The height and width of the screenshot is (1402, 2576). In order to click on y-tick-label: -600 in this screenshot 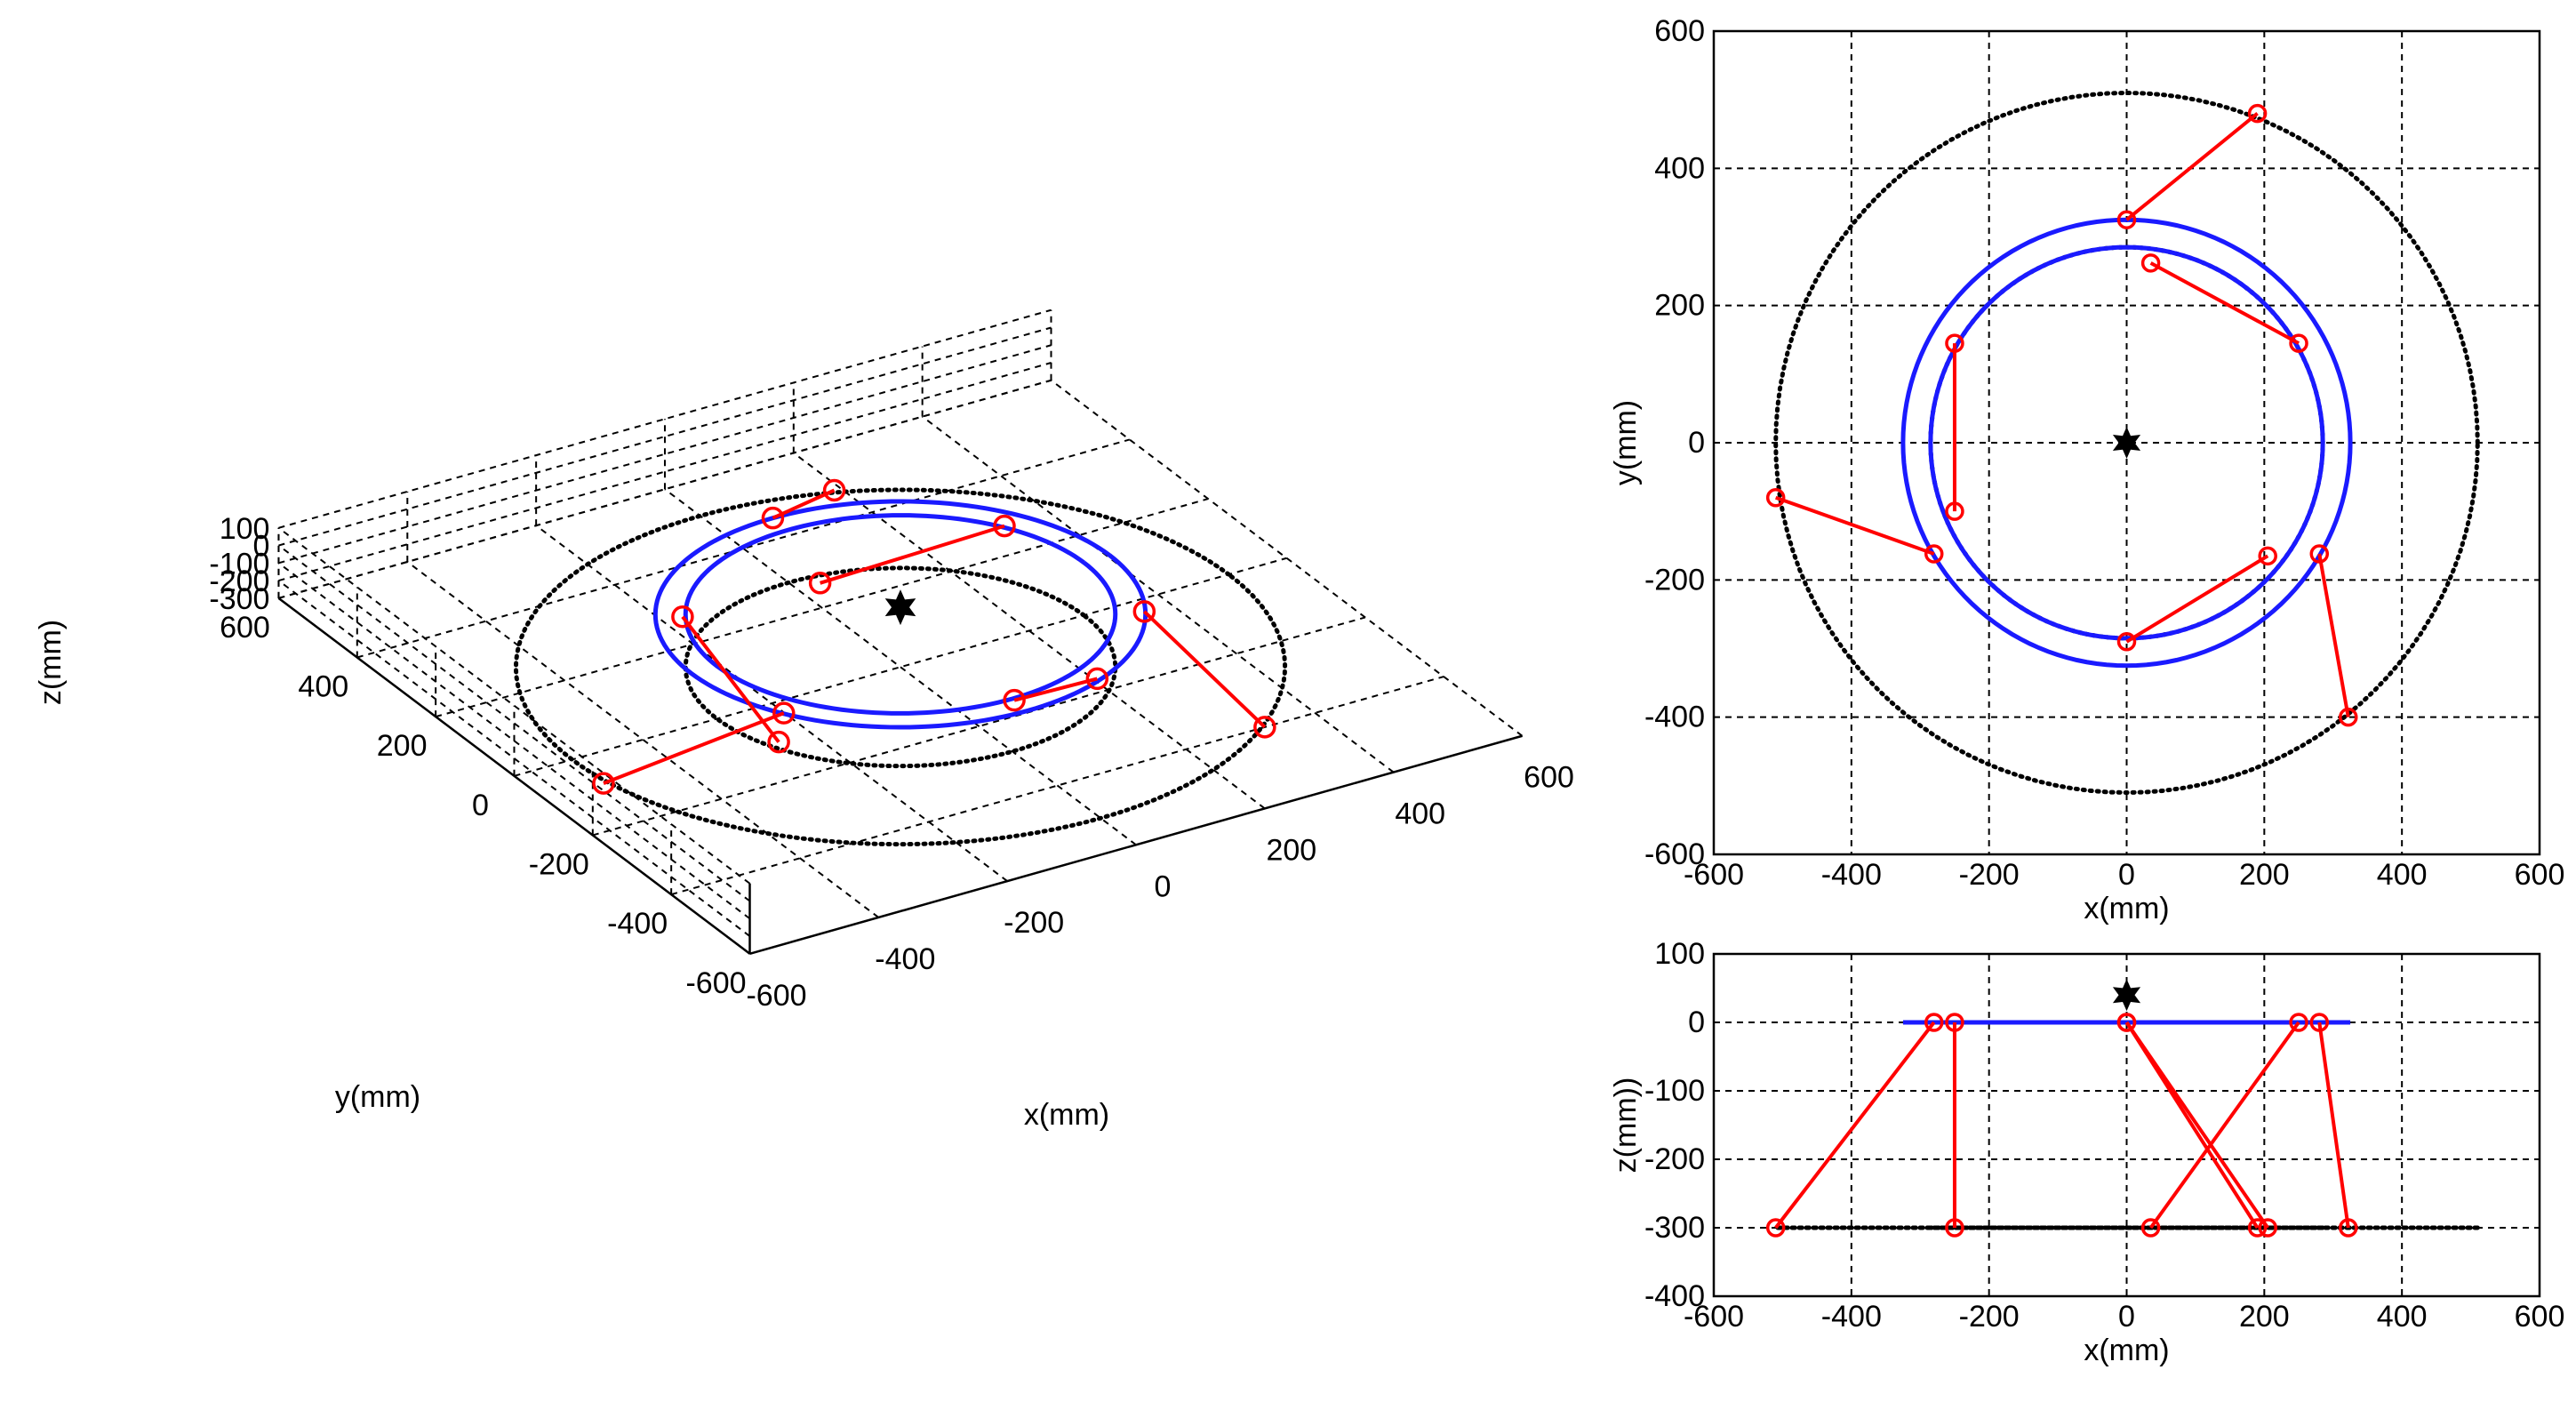, I will do `click(1674, 854)`.